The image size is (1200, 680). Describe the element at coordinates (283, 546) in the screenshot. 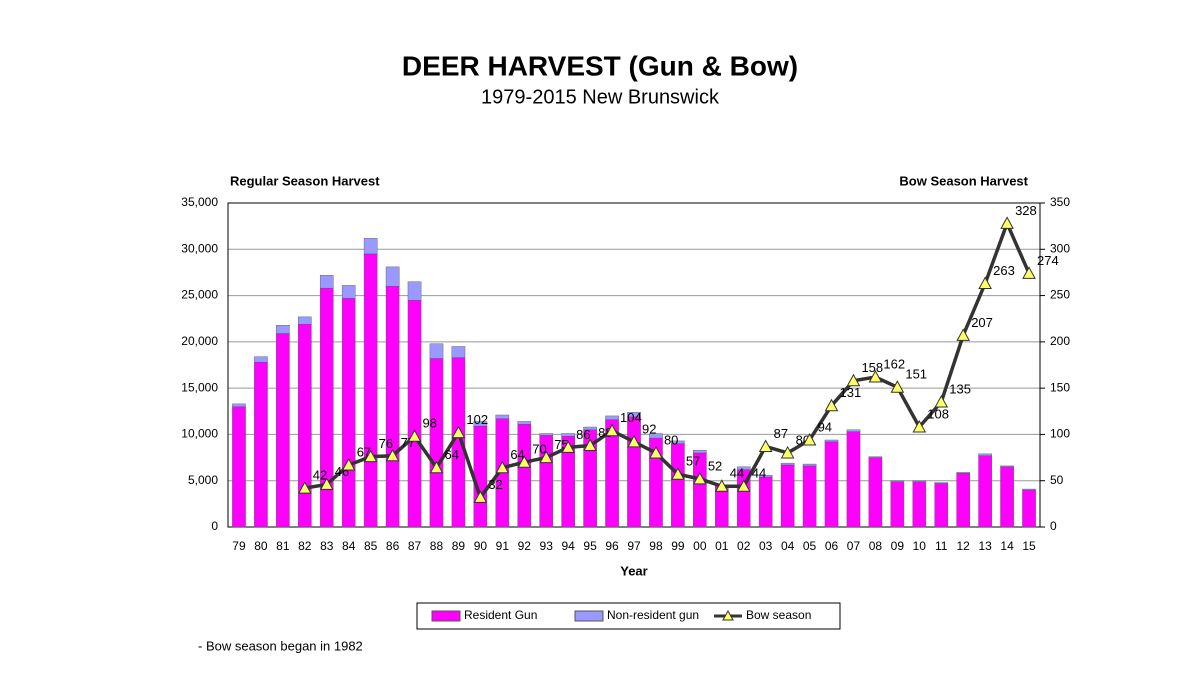

I see `x-tick-label: 81` at that location.